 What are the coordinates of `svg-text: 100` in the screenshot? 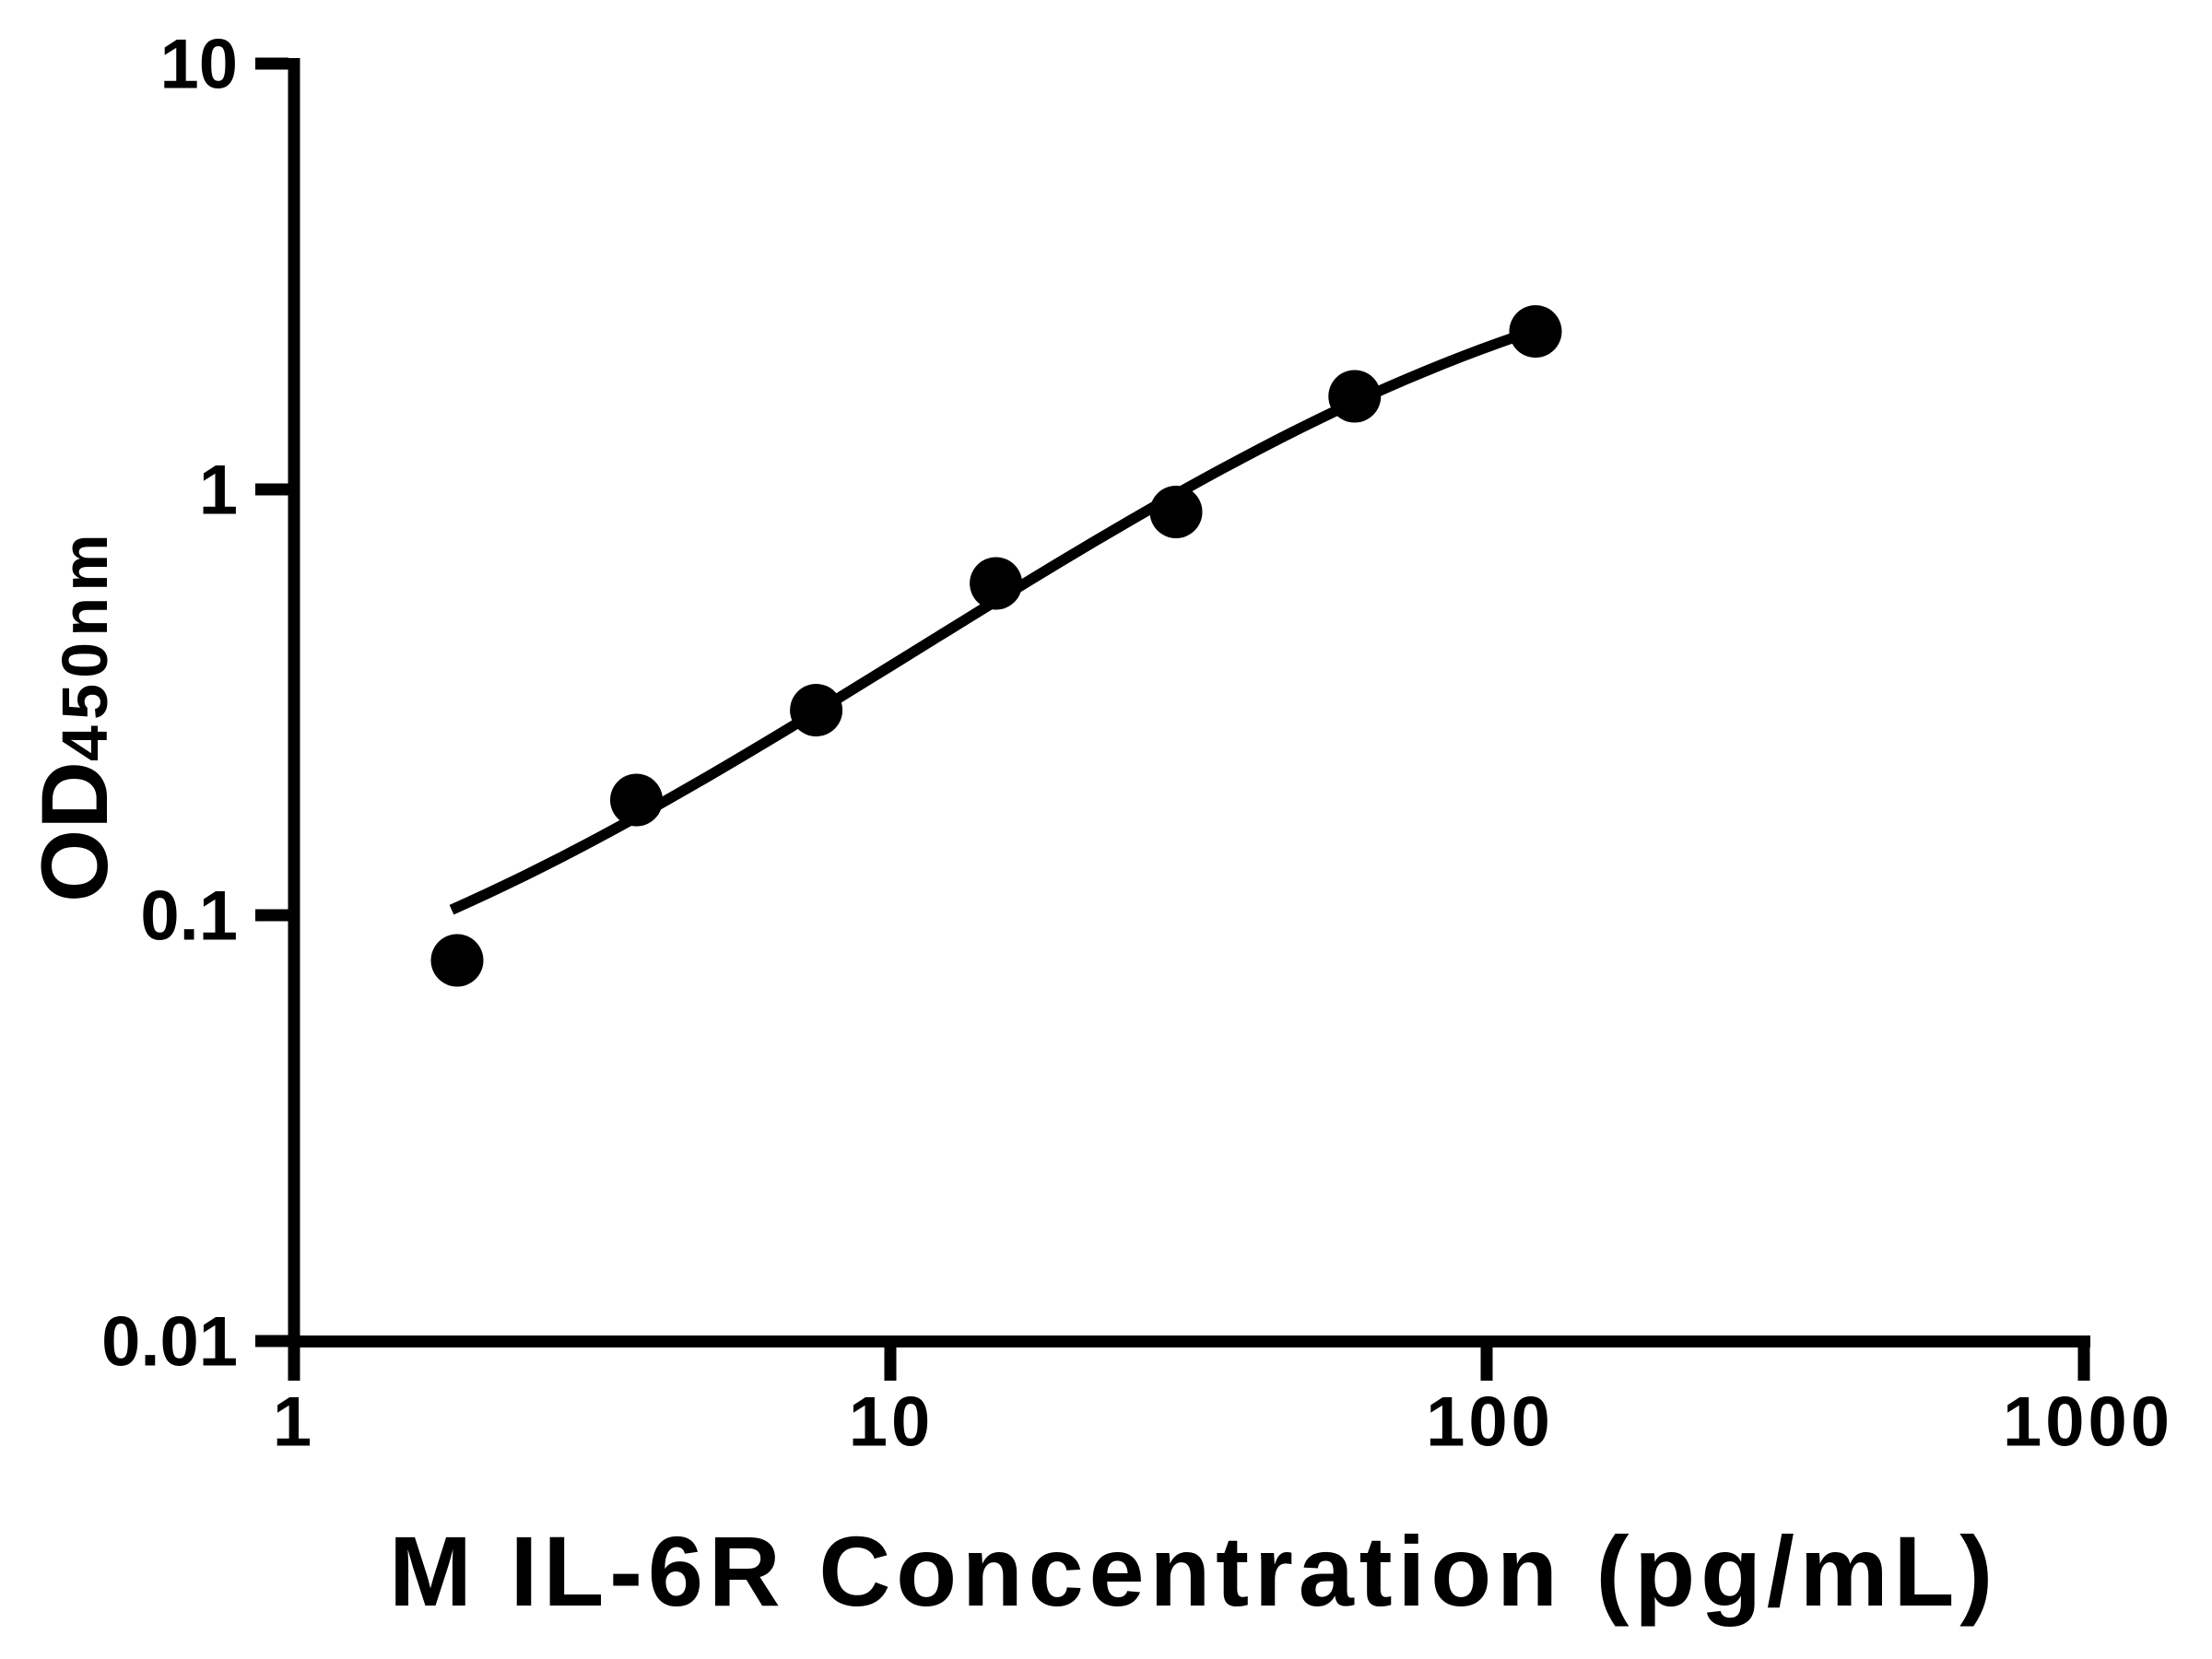 It's located at (1490, 1422).